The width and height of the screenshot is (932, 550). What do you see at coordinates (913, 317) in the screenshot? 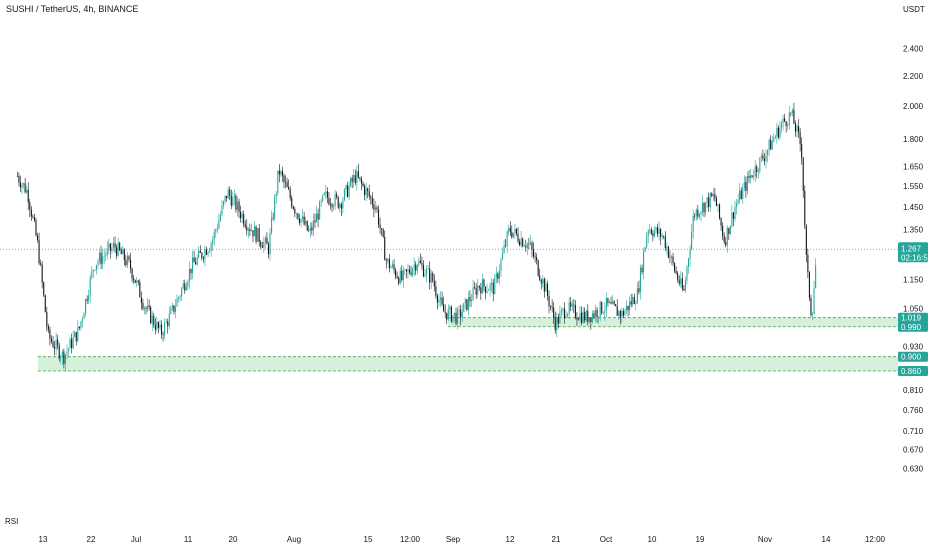
I see `zone-top-price-tag-bg` at bounding box center [913, 317].